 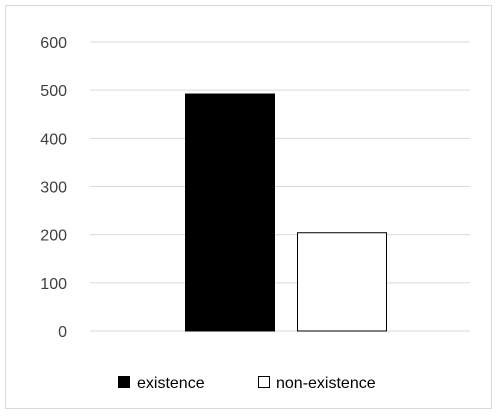 What do you see at coordinates (264, 382) in the screenshot?
I see `legend-swatch-non-existence` at bounding box center [264, 382].